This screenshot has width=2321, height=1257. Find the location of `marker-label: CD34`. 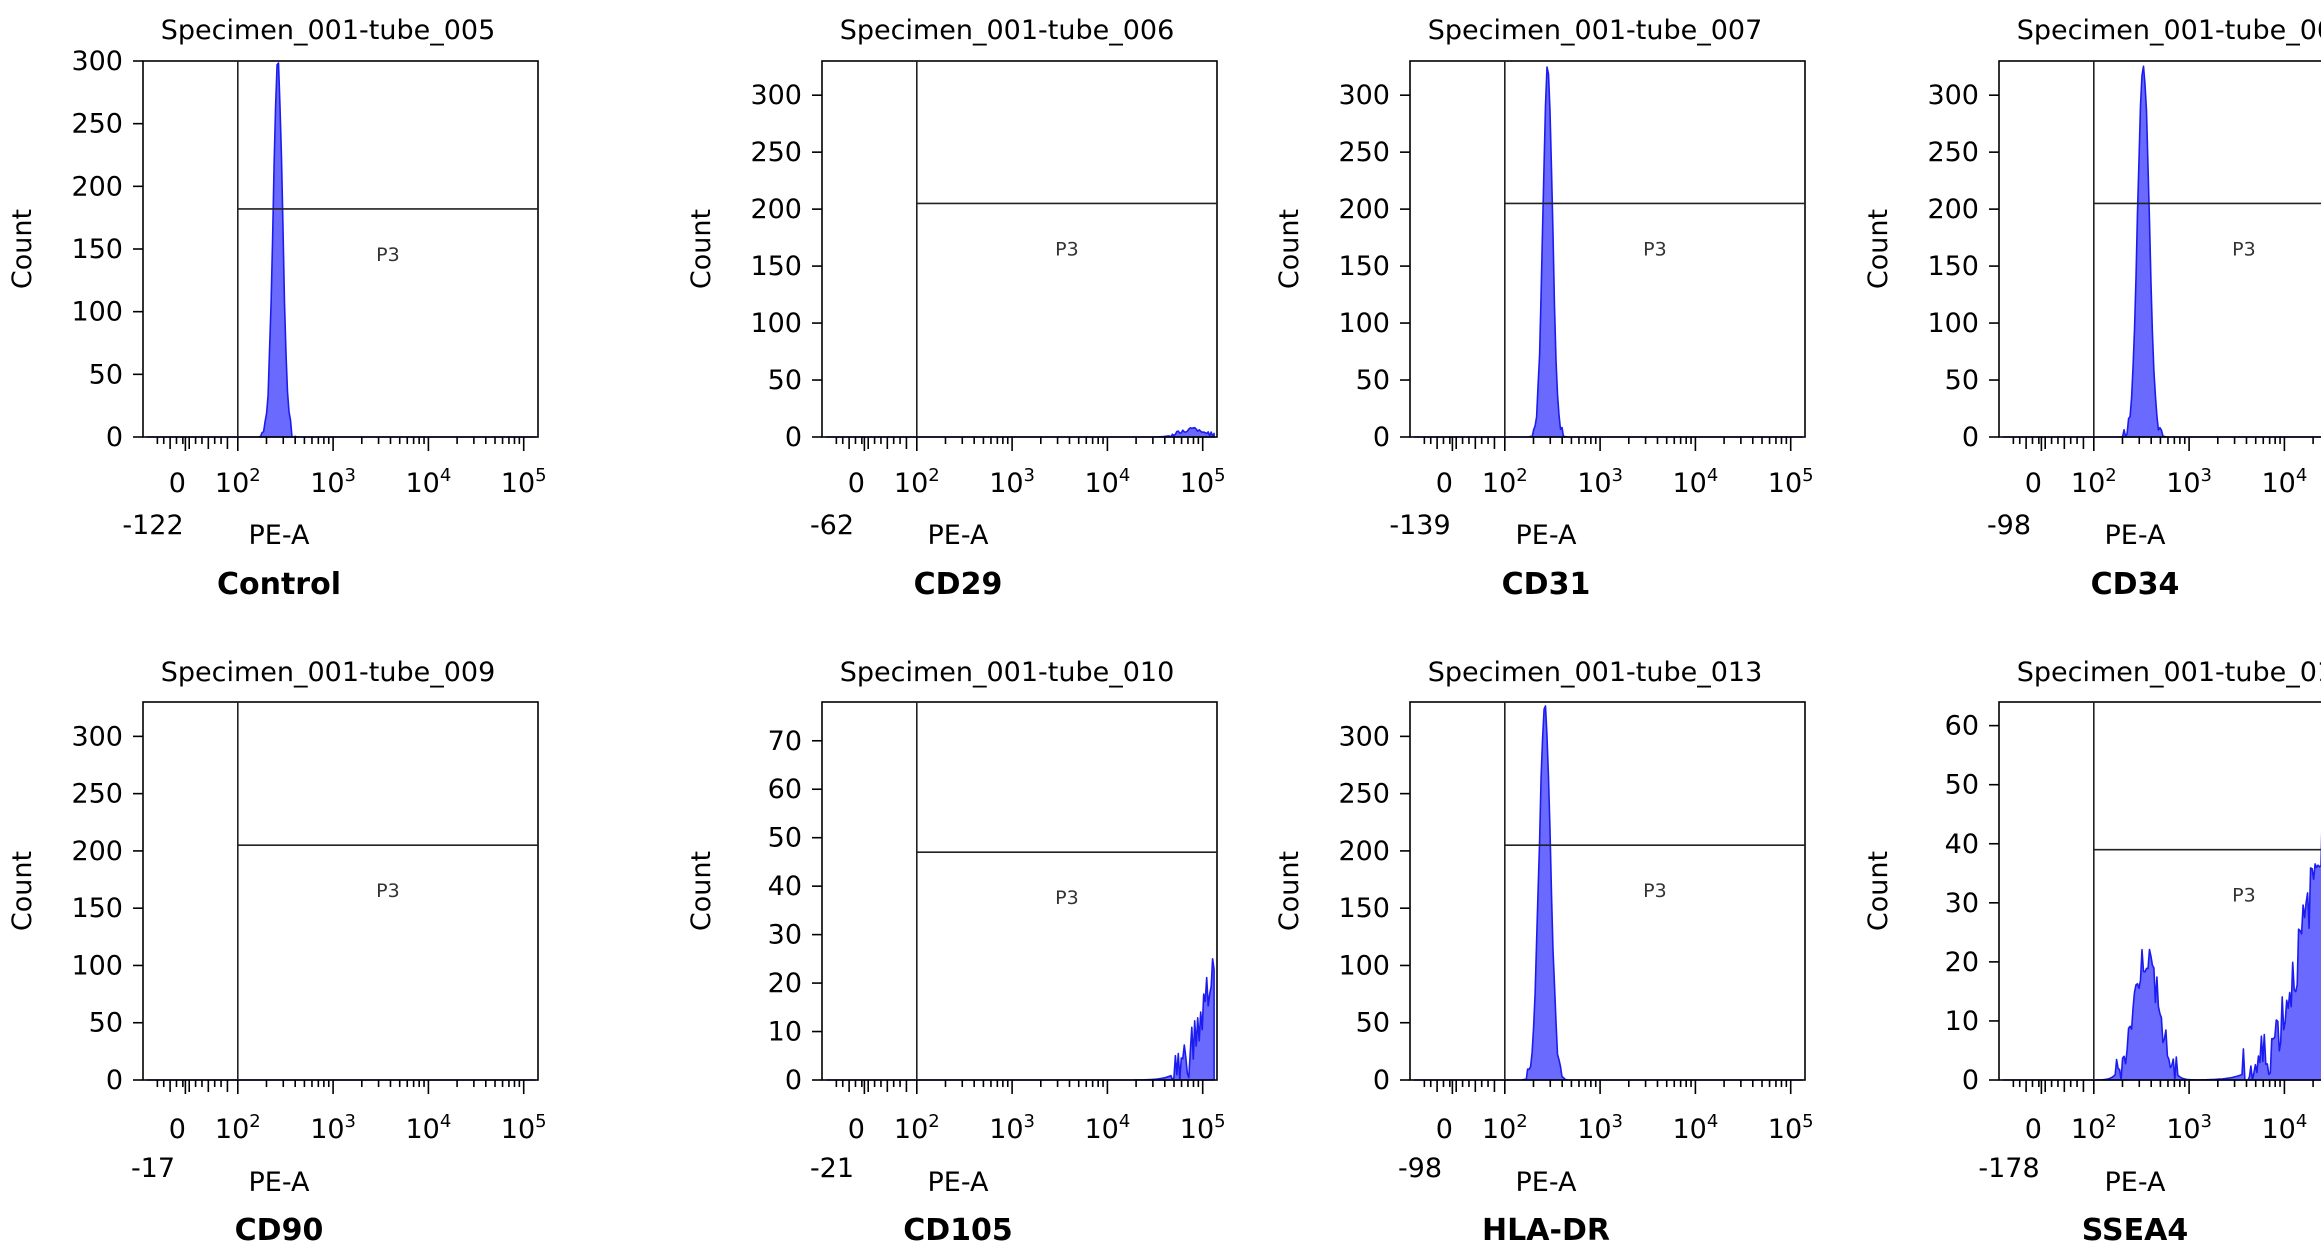

marker-label: CD34 is located at coordinates (2135, 584).